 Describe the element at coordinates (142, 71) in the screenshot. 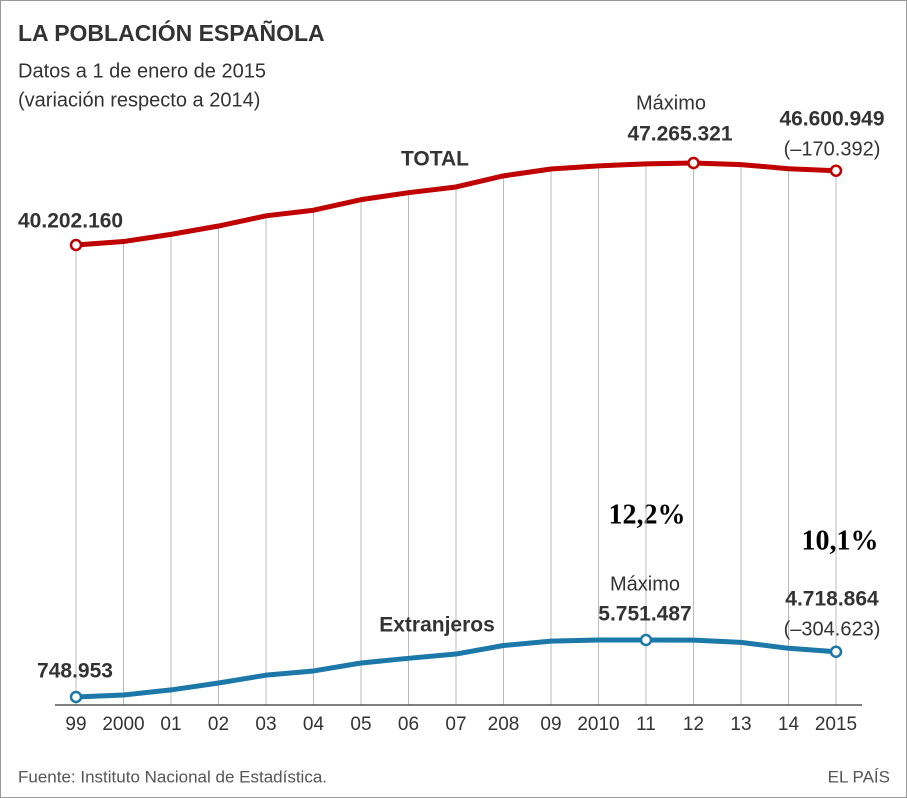

I see `subtitle: Datos a 1 de enero de 2015` at that location.